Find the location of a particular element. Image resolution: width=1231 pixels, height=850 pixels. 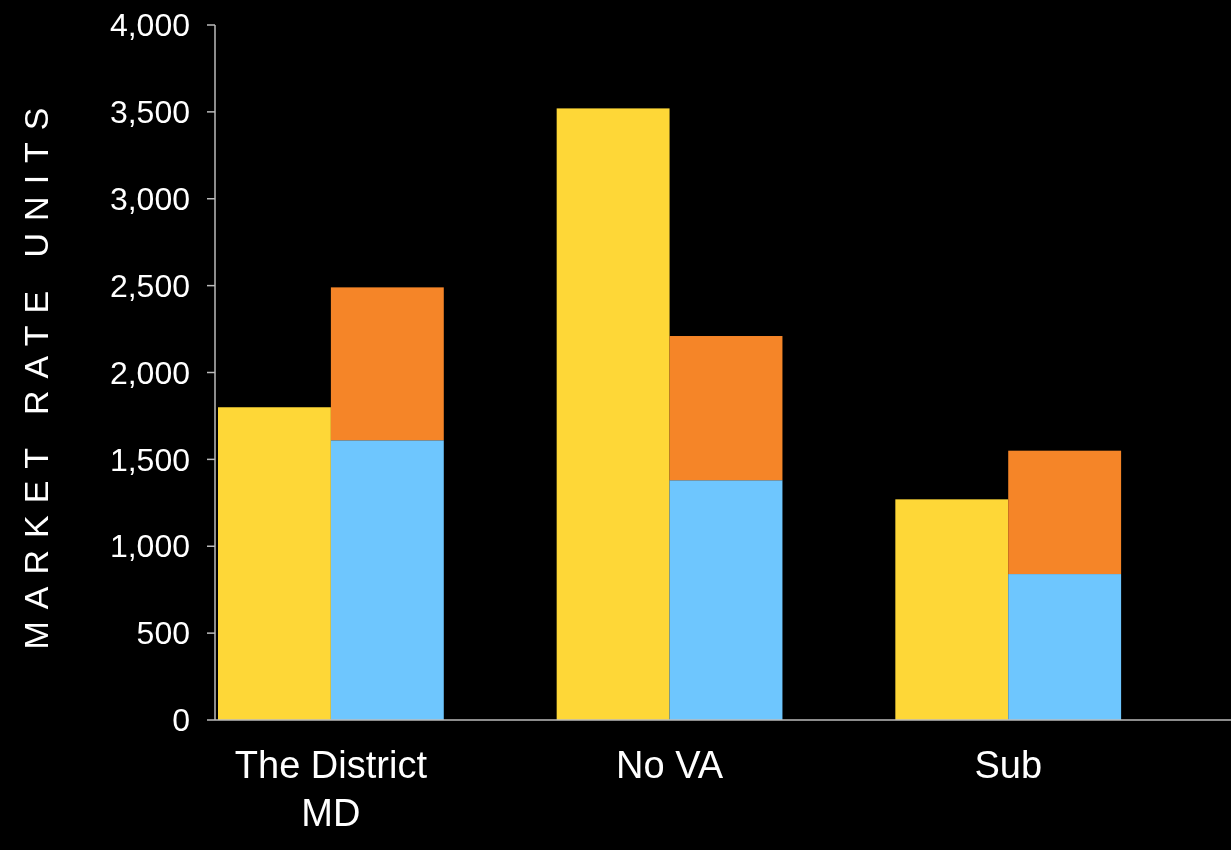

y-tick-label: 3,000 is located at coordinates (149, 198).